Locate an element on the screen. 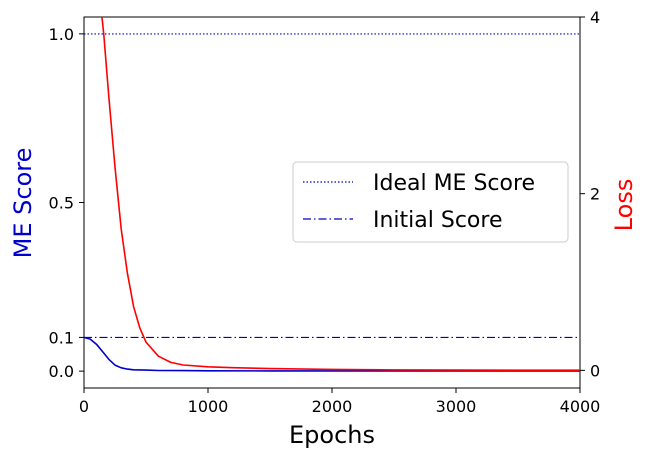 This screenshot has width=645, height=459. legend: Ideal ME Score Initial Score is located at coordinates (430, 202).